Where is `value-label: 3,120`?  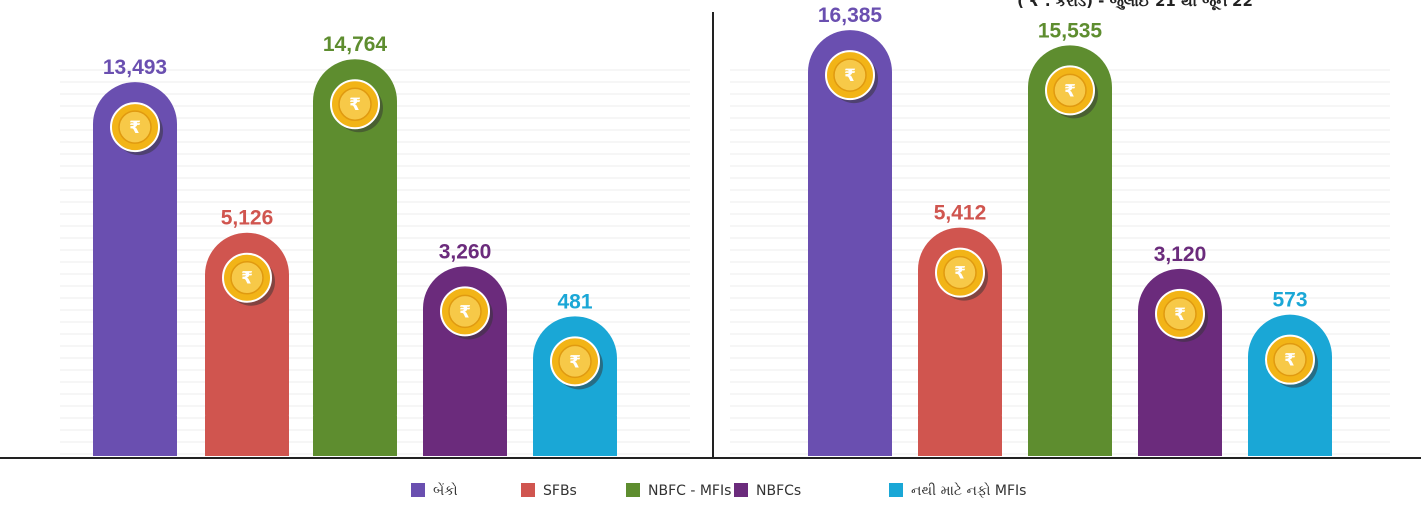 value-label: 3,120 is located at coordinates (1180, 254).